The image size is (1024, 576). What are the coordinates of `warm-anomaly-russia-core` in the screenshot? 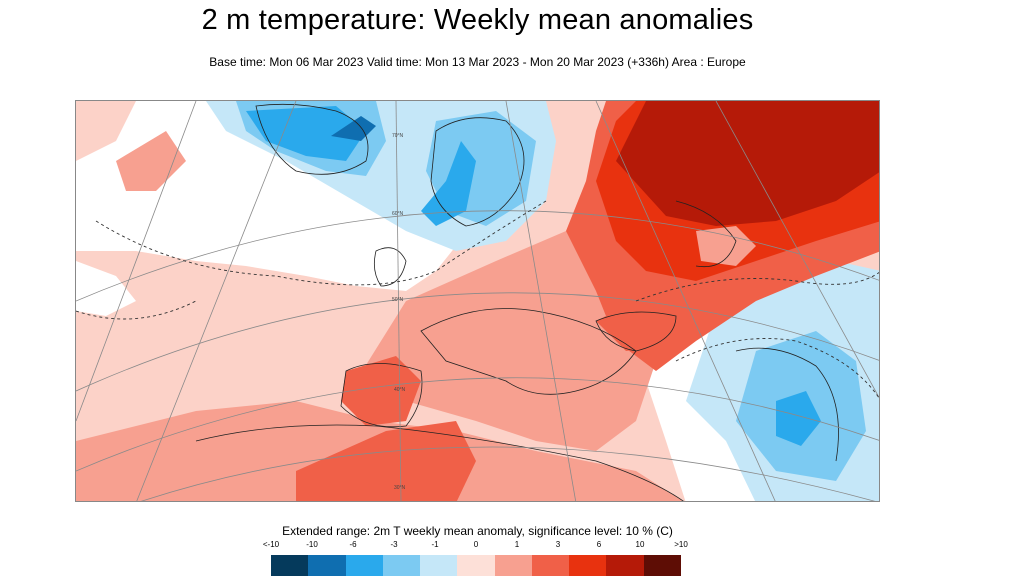 It's located at (747, 163).